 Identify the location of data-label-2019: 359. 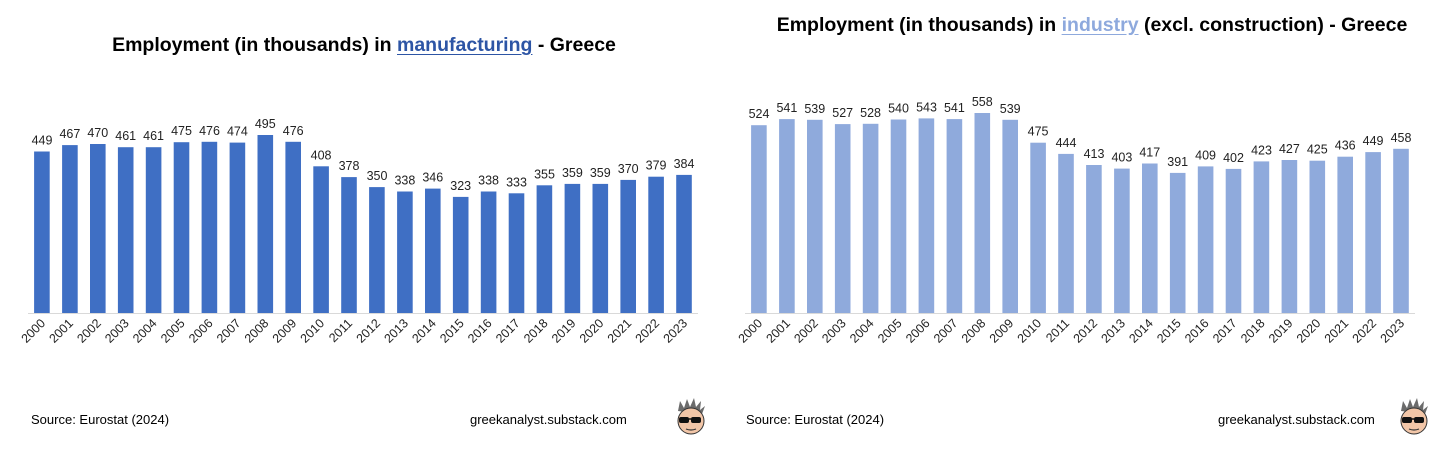
(572, 173).